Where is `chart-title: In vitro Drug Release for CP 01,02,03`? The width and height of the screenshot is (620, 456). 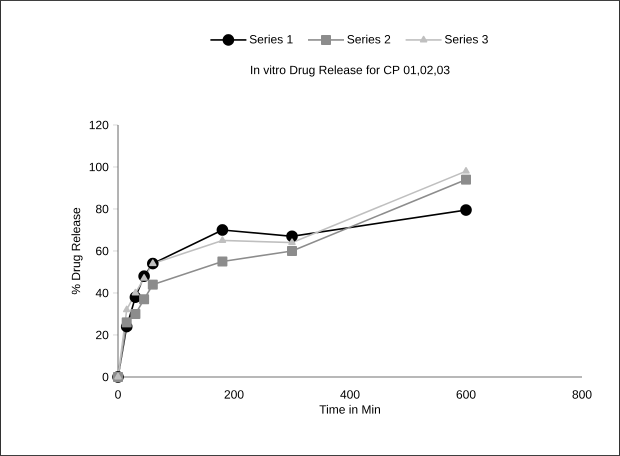
chart-title: In vitro Drug Release for CP 01,02,03 is located at coordinates (350, 71).